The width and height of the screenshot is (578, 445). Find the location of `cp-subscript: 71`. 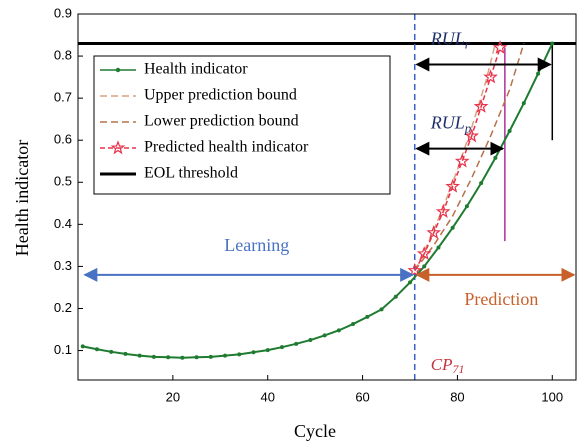

cp-subscript: 71 is located at coordinates (458, 369).